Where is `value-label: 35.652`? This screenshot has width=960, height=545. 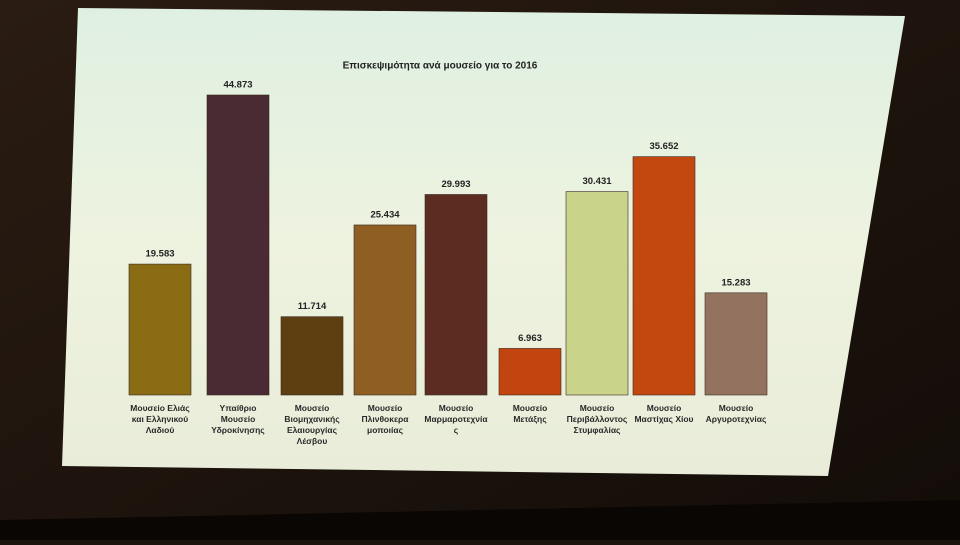 value-label: 35.652 is located at coordinates (663, 146).